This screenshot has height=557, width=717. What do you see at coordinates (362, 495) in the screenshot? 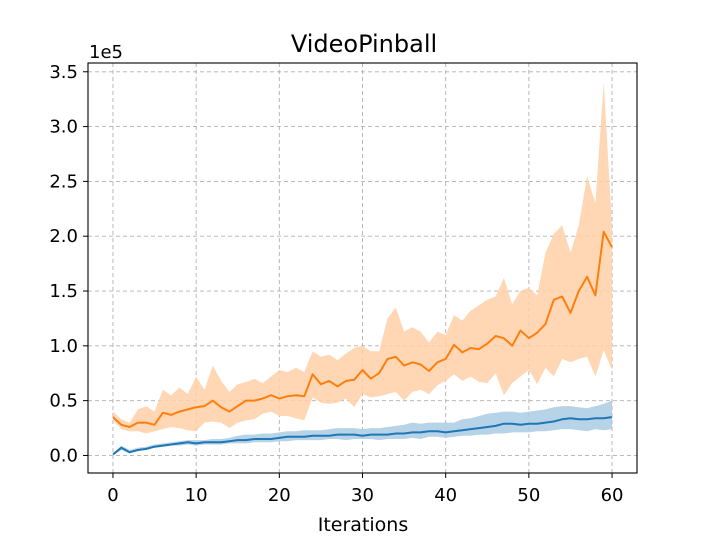
I see `x-tick-label: 30` at bounding box center [362, 495].